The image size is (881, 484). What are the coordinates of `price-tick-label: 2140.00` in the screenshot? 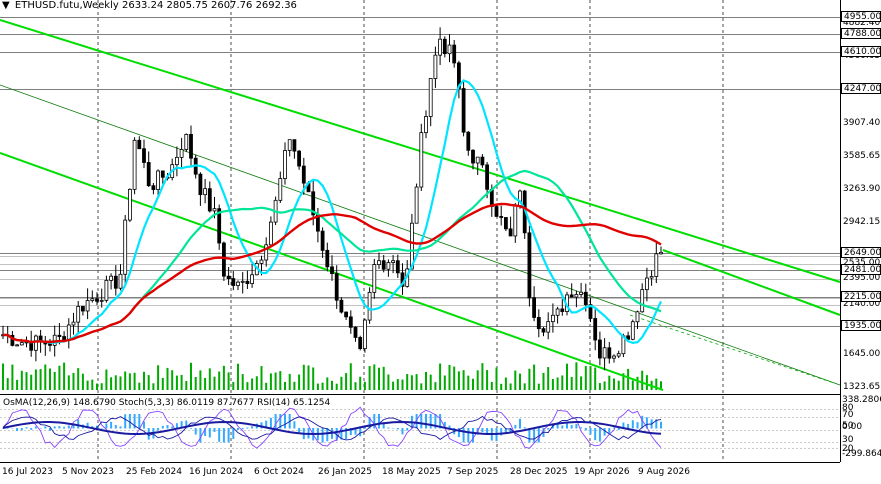 It's located at (862, 303).